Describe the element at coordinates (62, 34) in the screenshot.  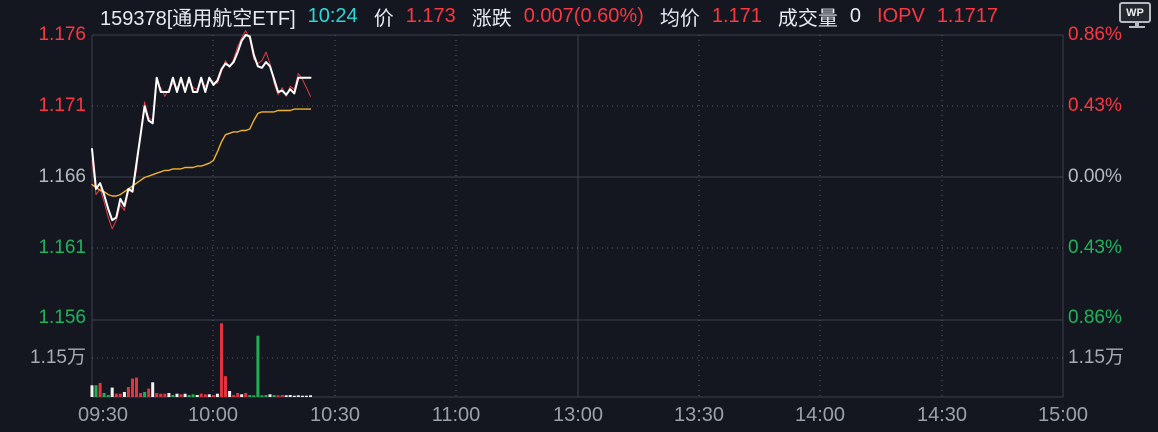
I see `y-axis-price-tick: 1.176` at that location.